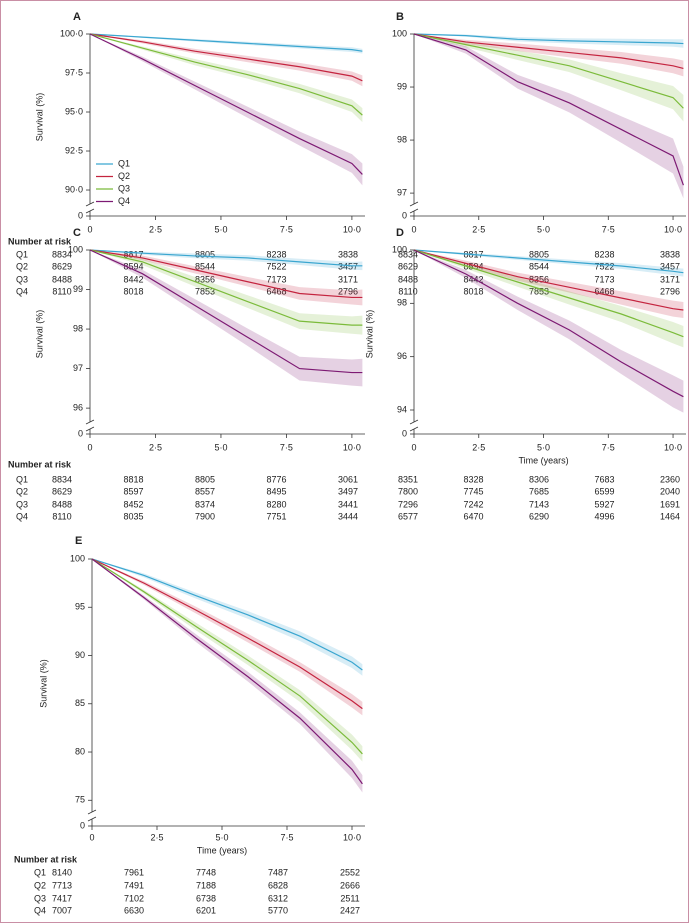 The height and width of the screenshot is (923, 689). Describe the element at coordinates (670, 254) in the screenshot. I see `risk-count: 3838` at that location.